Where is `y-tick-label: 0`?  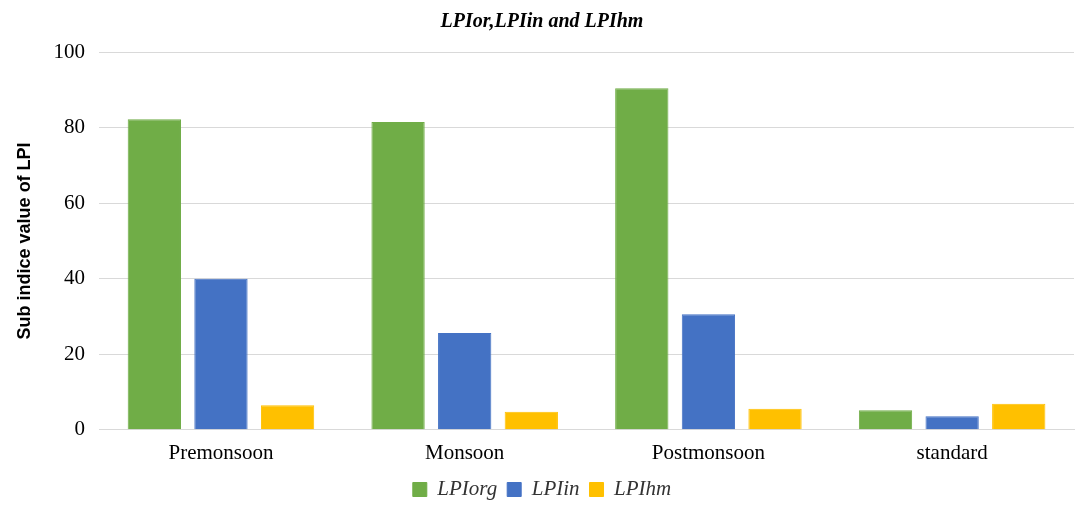
y-tick-label: 0 is located at coordinates (80, 428).